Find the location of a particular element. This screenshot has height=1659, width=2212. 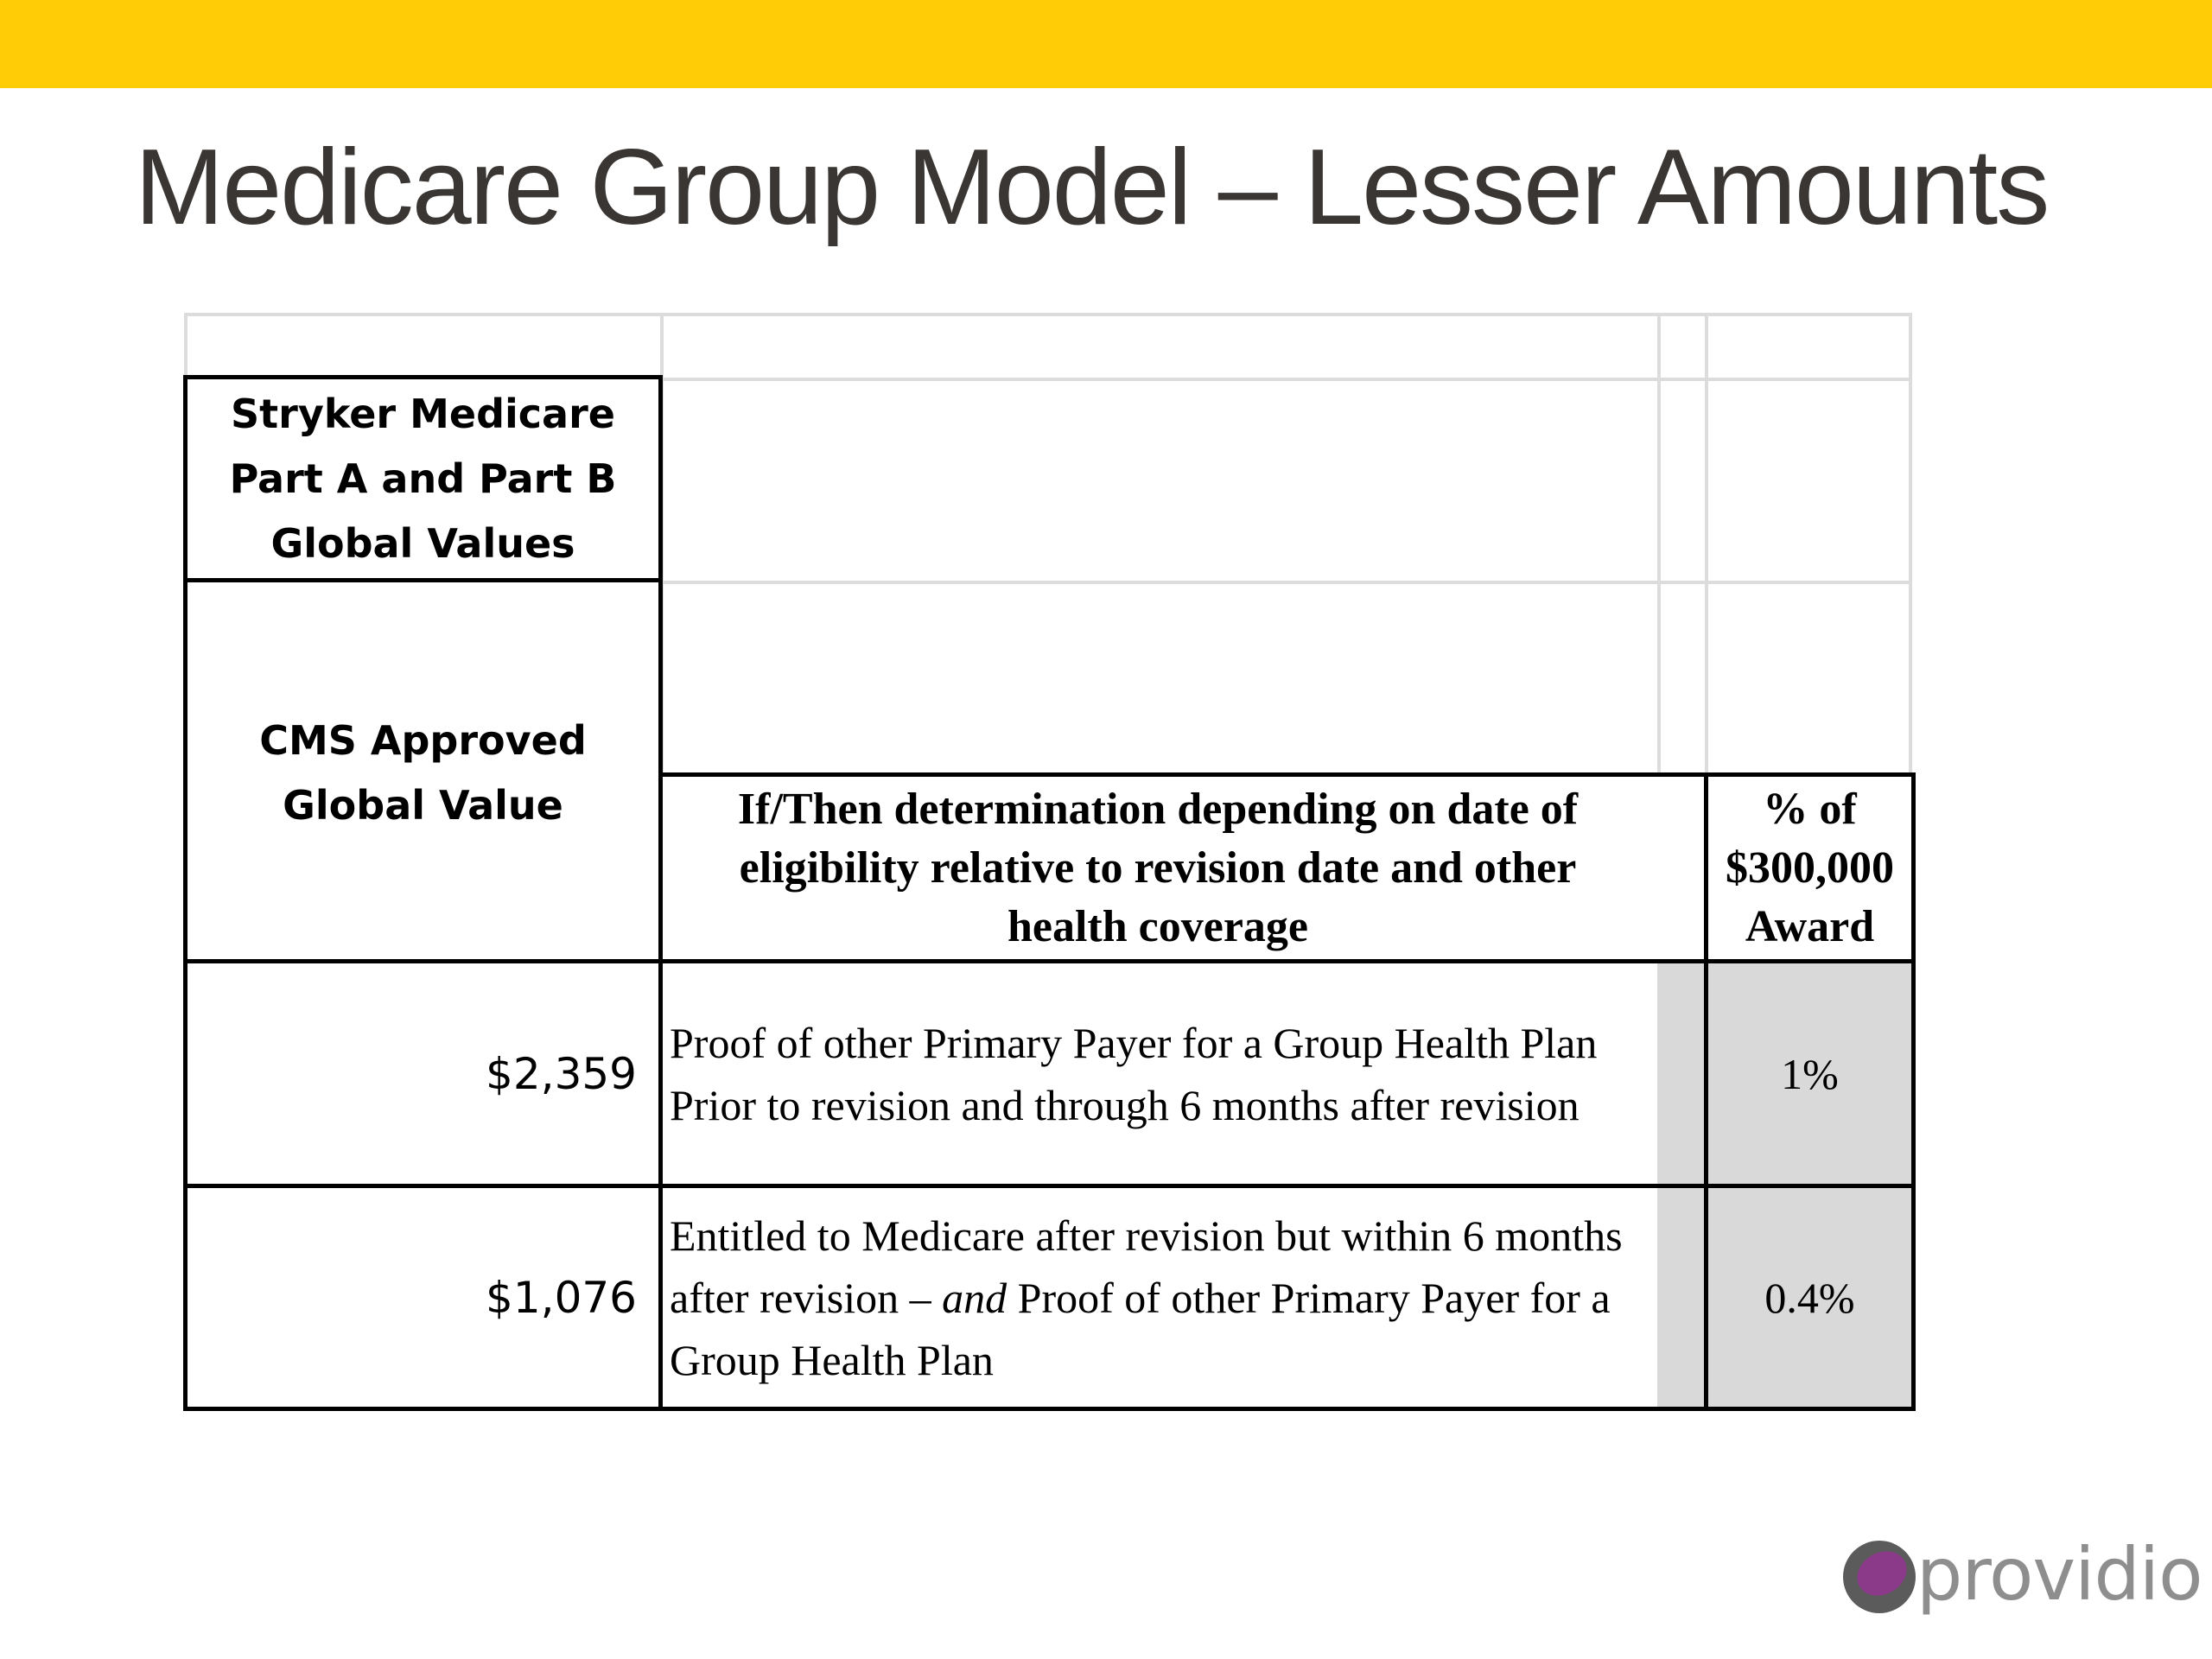

table-row-1-percent: 1% is located at coordinates (1809, 1073).